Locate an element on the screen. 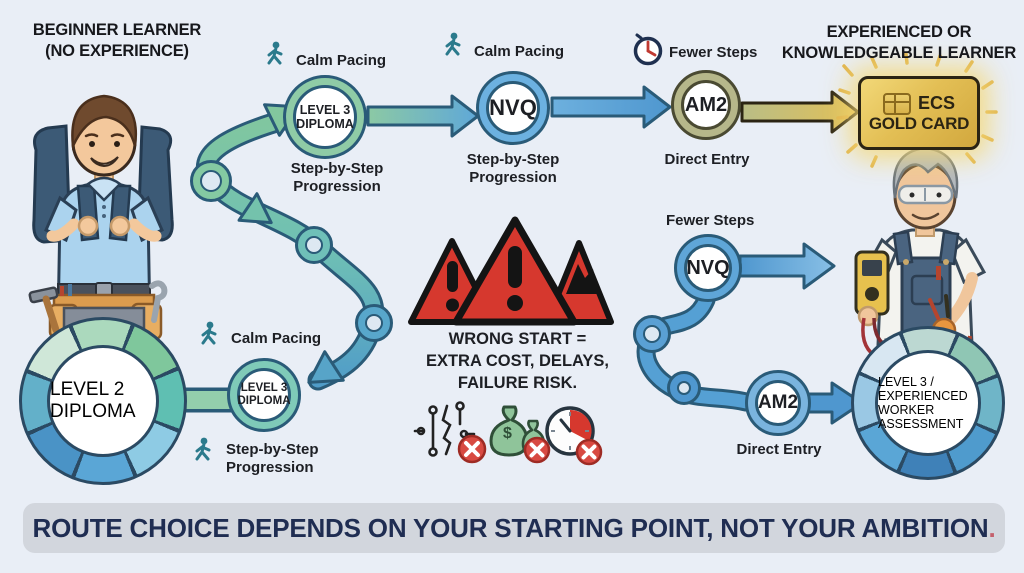 The image size is (1024, 573). experienced-header: EXPERIENCED OR KNOWLEDGEABLE LEARNER is located at coordinates (899, 43).